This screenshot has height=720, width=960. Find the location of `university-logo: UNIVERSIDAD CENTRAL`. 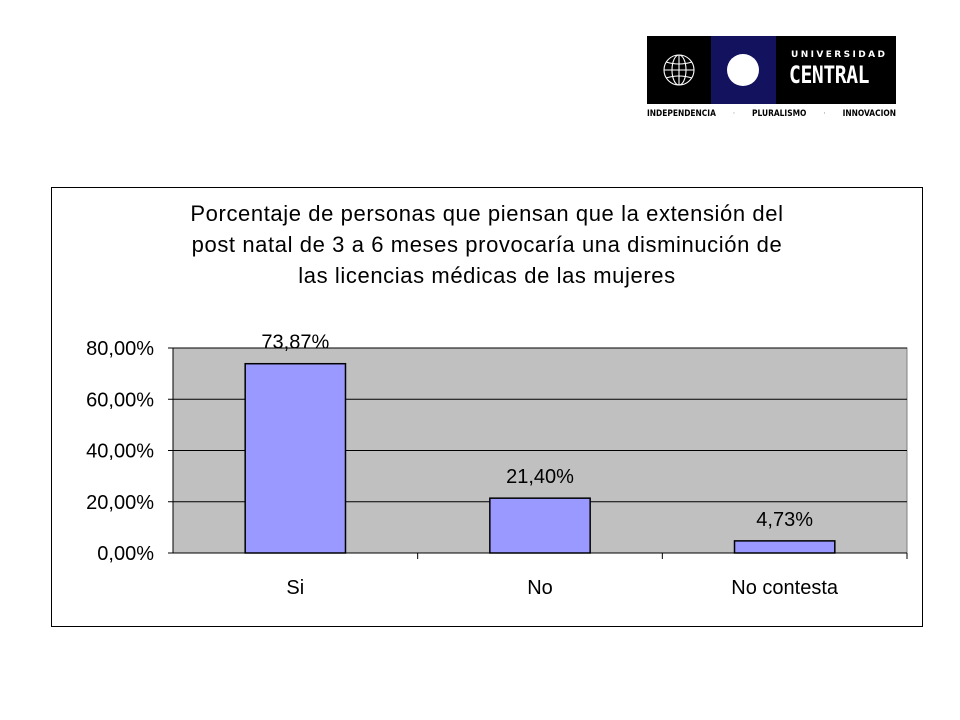

university-logo: UNIVERSIDAD CENTRAL is located at coordinates (771, 70).